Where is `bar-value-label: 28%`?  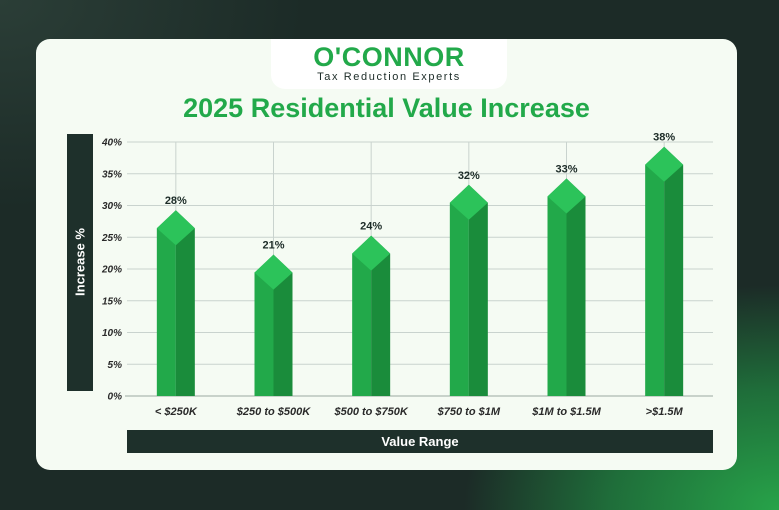
bar-value-label: 28% is located at coordinates (176, 201).